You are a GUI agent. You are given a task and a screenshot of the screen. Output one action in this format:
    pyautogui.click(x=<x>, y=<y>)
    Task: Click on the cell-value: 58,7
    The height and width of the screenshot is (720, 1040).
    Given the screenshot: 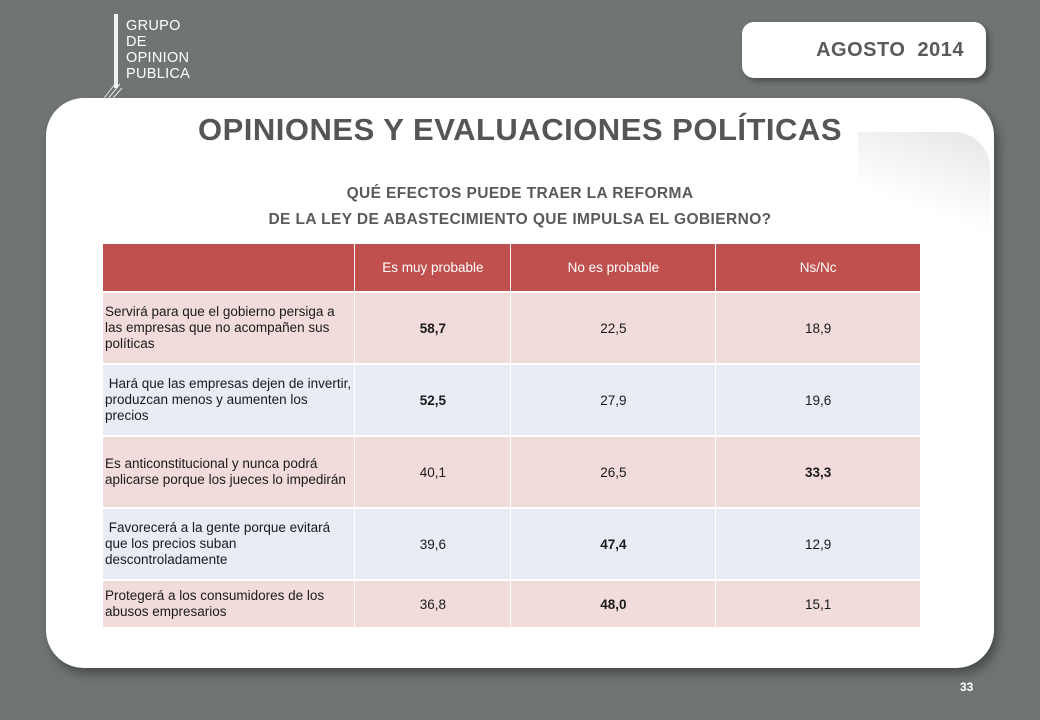 What is the action you would take?
    pyautogui.click(x=433, y=328)
    